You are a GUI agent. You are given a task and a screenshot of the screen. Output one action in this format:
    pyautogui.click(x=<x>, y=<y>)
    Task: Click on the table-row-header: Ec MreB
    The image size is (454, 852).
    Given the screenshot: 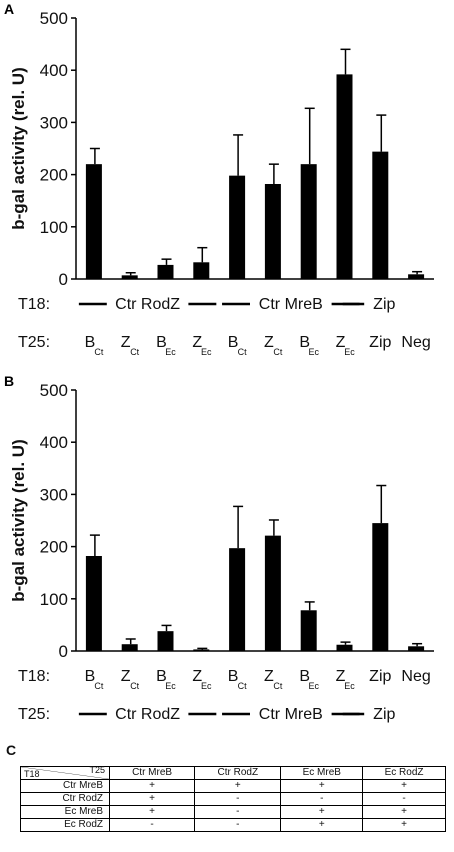 What is the action you would take?
    pyautogui.click(x=65, y=812)
    